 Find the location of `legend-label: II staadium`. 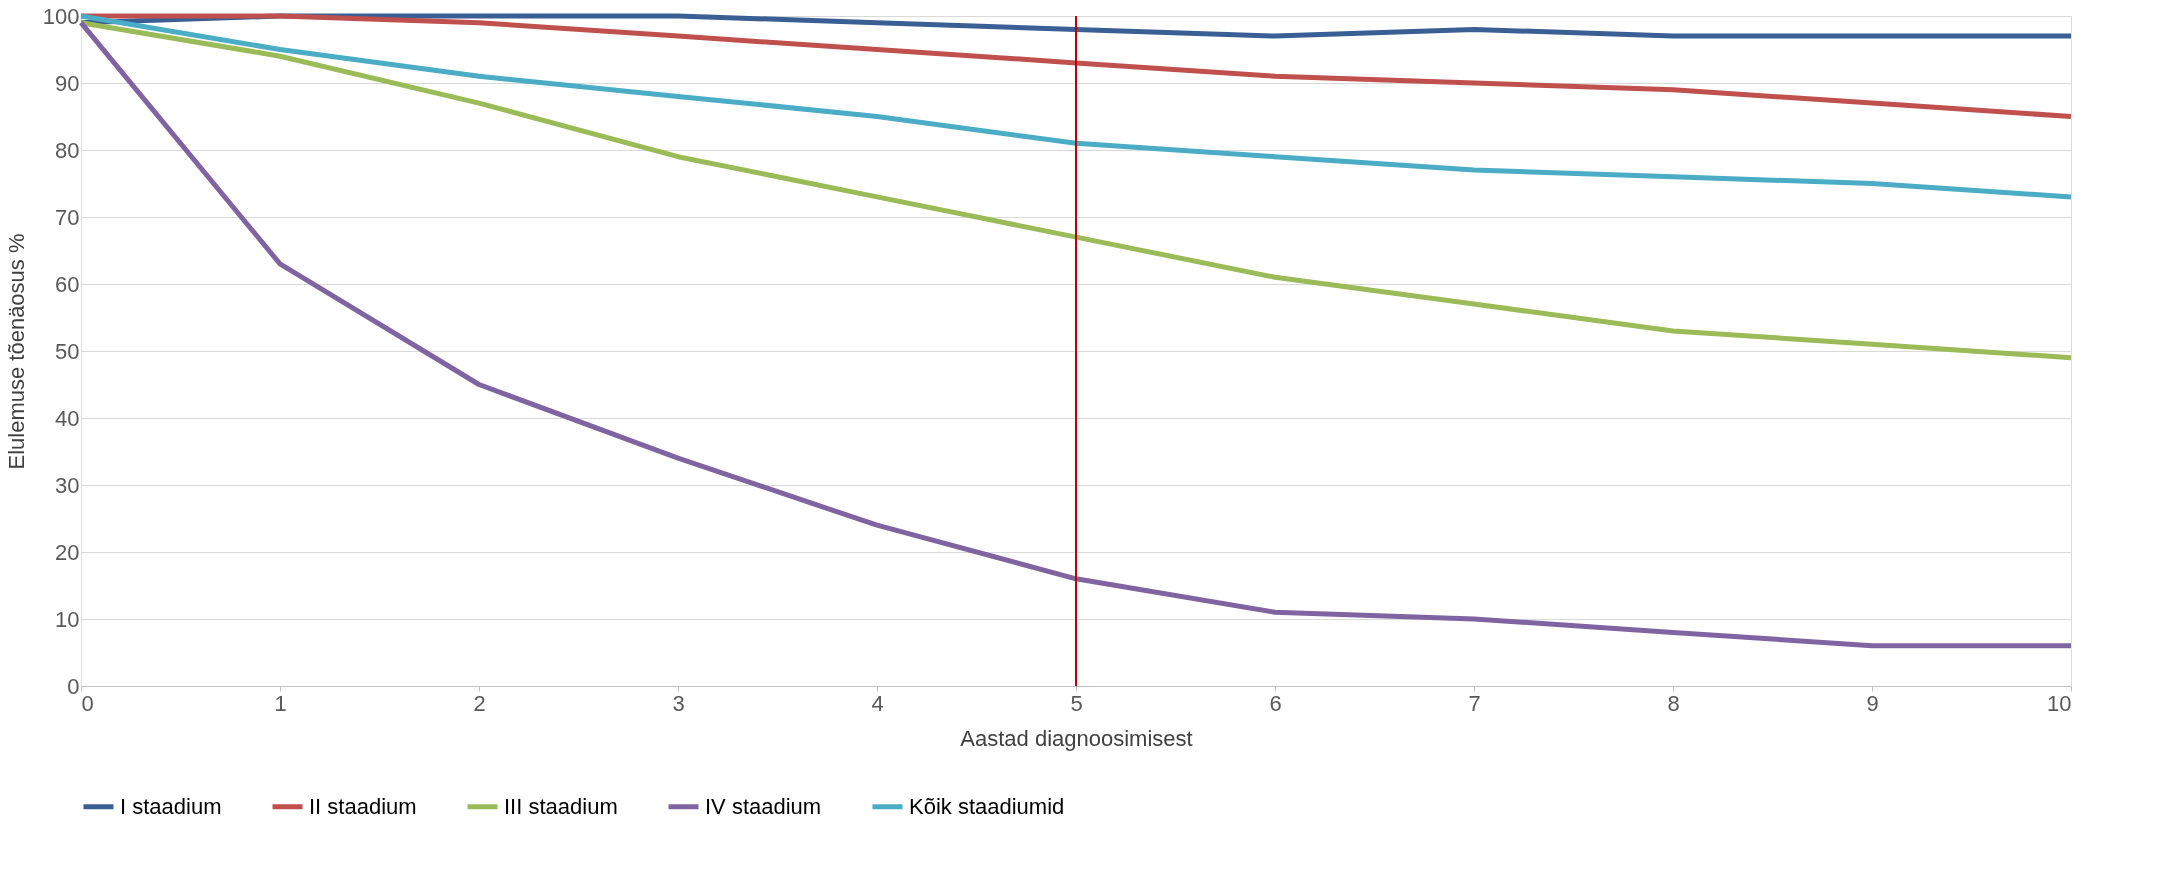

legend-label: II staadium is located at coordinates (363, 806).